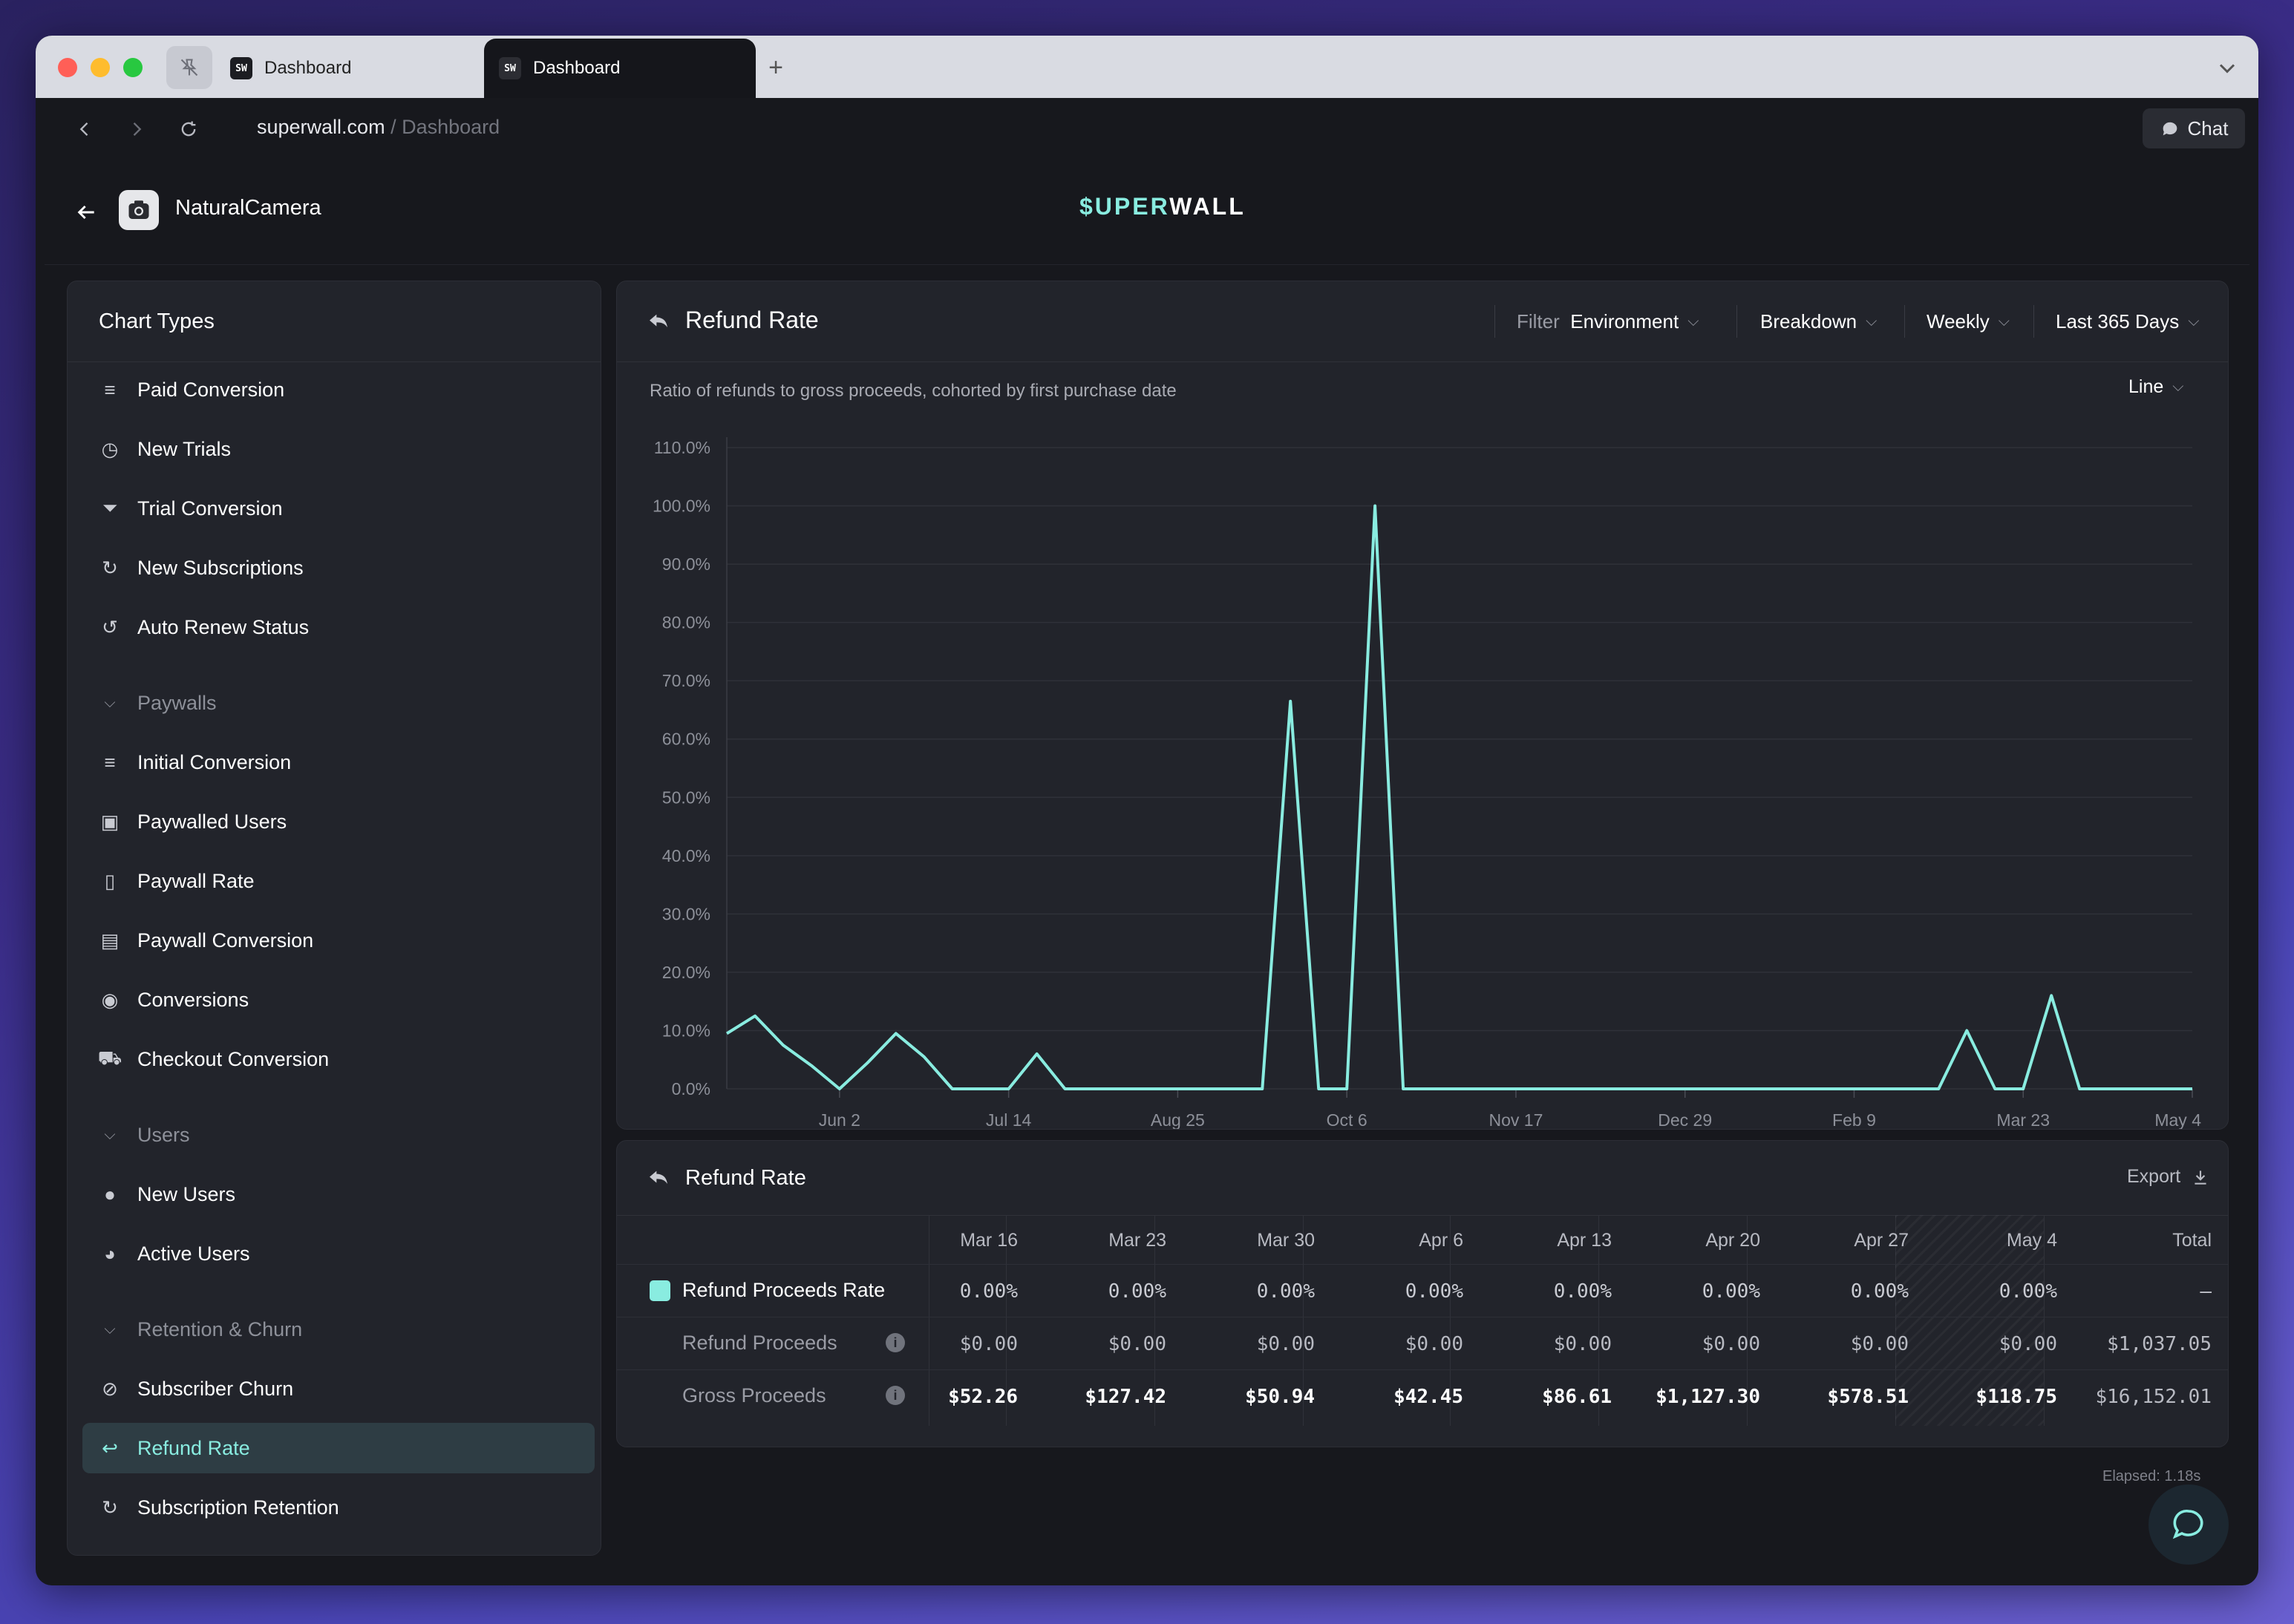 Image resolution: width=2294 pixels, height=1624 pixels. What do you see at coordinates (1608, 321) in the screenshot?
I see `filter-dropdown: Filter Environment ⌵` at bounding box center [1608, 321].